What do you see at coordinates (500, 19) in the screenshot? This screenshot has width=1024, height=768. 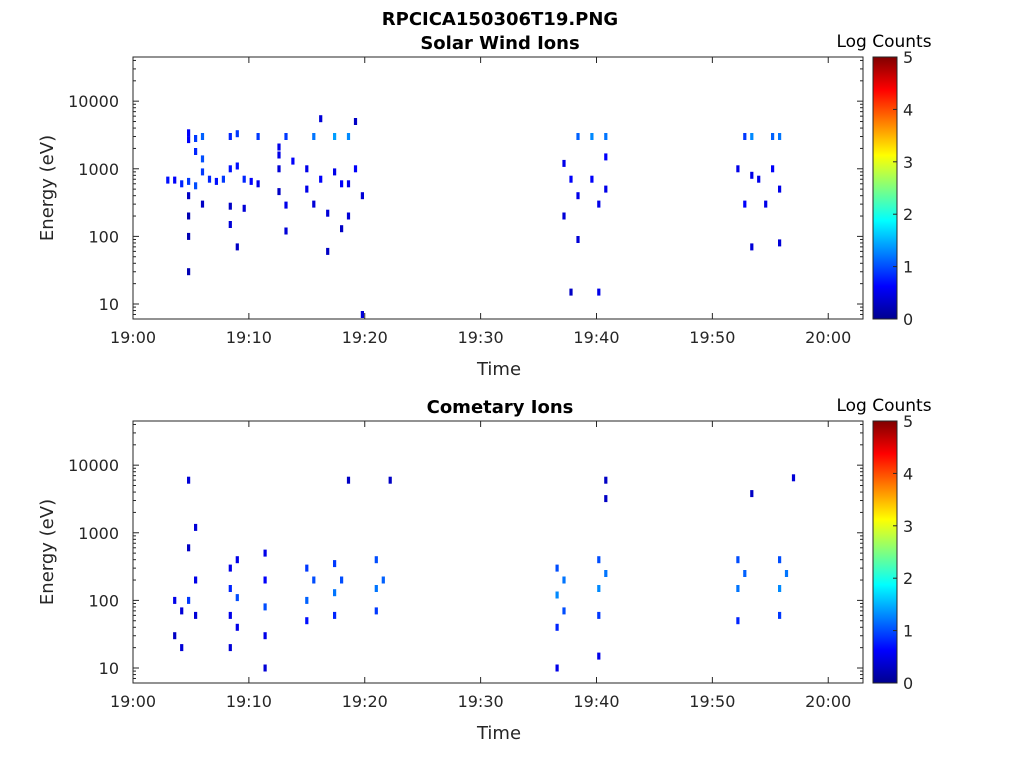 I see `figure-title: RPCICA150306T19.PNG` at bounding box center [500, 19].